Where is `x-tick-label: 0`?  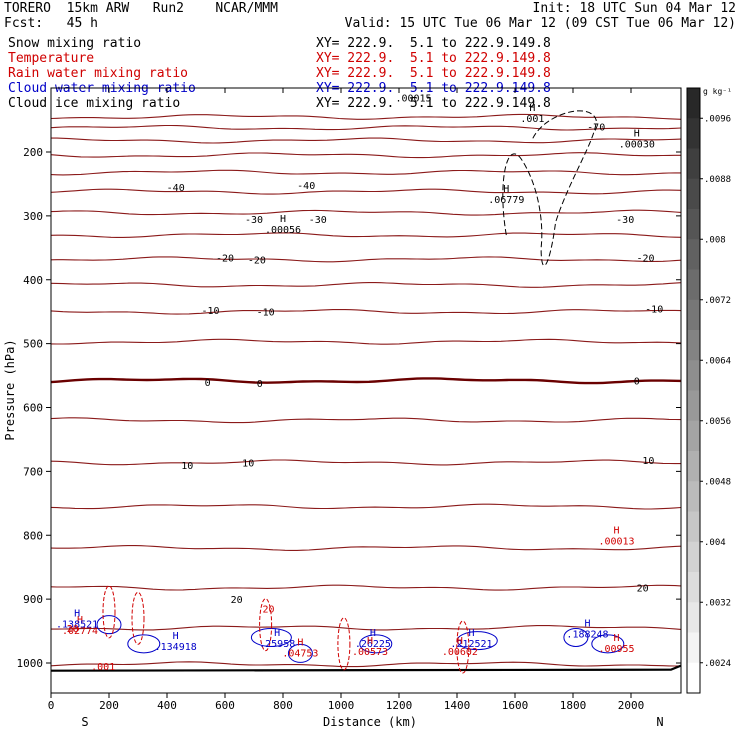
x-tick-label: 0 is located at coordinates (51, 705).